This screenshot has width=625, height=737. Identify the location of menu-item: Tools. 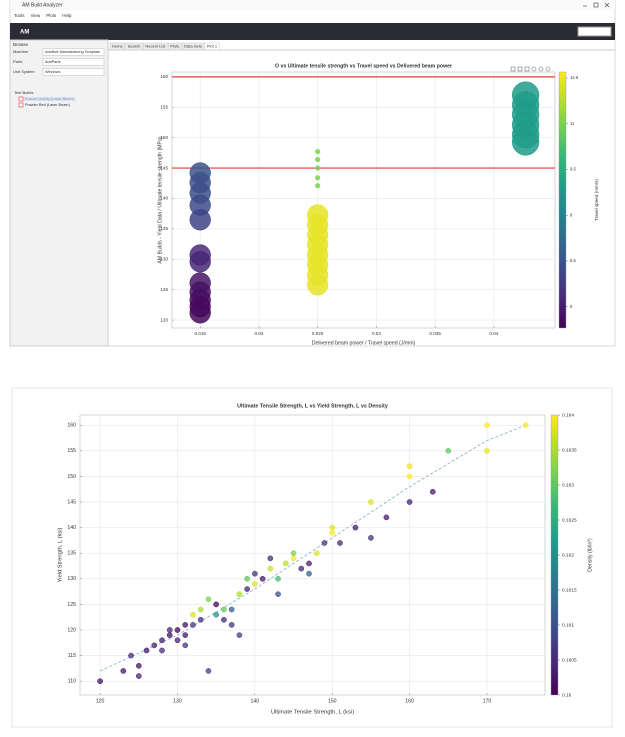
(19, 15).